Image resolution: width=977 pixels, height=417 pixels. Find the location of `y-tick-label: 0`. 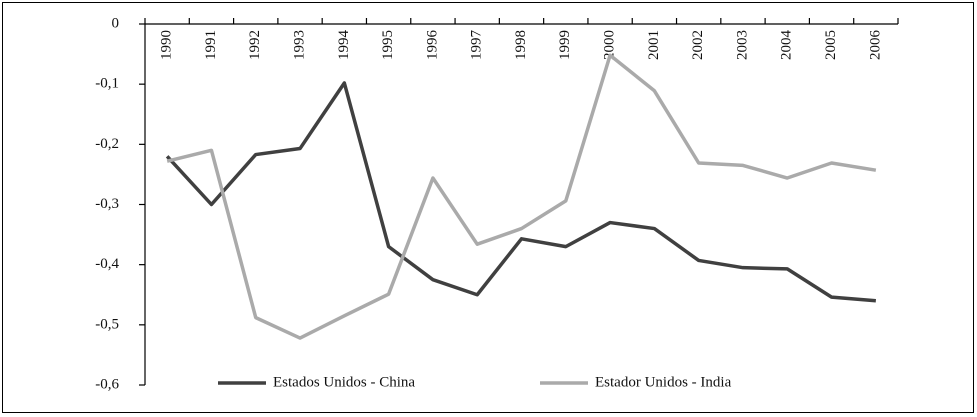

y-tick-label: 0 is located at coordinates (116, 23).